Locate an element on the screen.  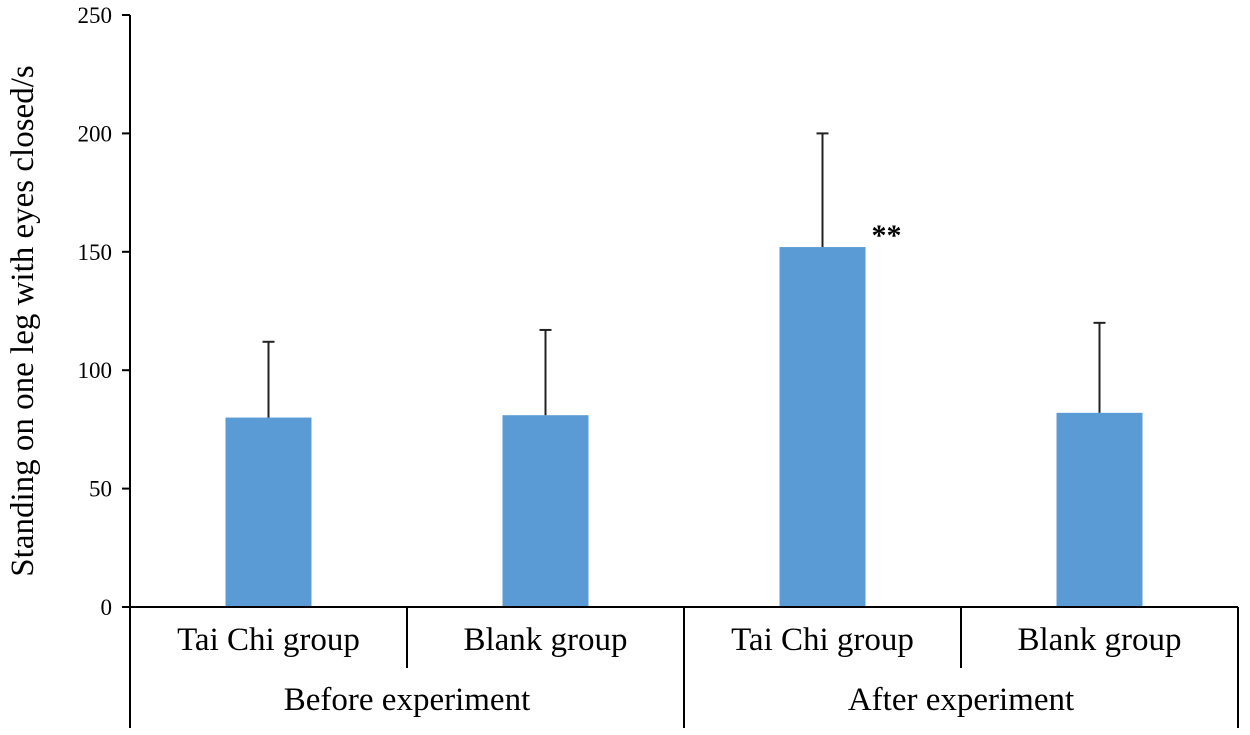
y-tick-label: 150 is located at coordinates (95, 252).